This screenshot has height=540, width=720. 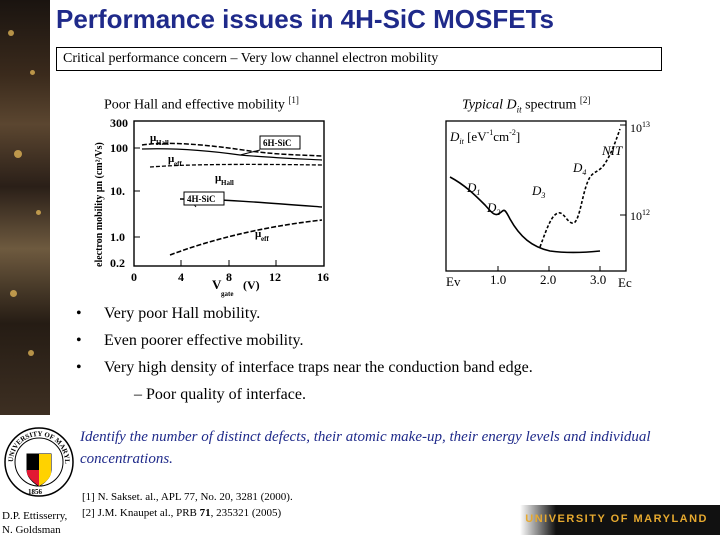 I want to click on left-figure-caption: Poor Hall and effective mobility [1], so click(x=201, y=104).